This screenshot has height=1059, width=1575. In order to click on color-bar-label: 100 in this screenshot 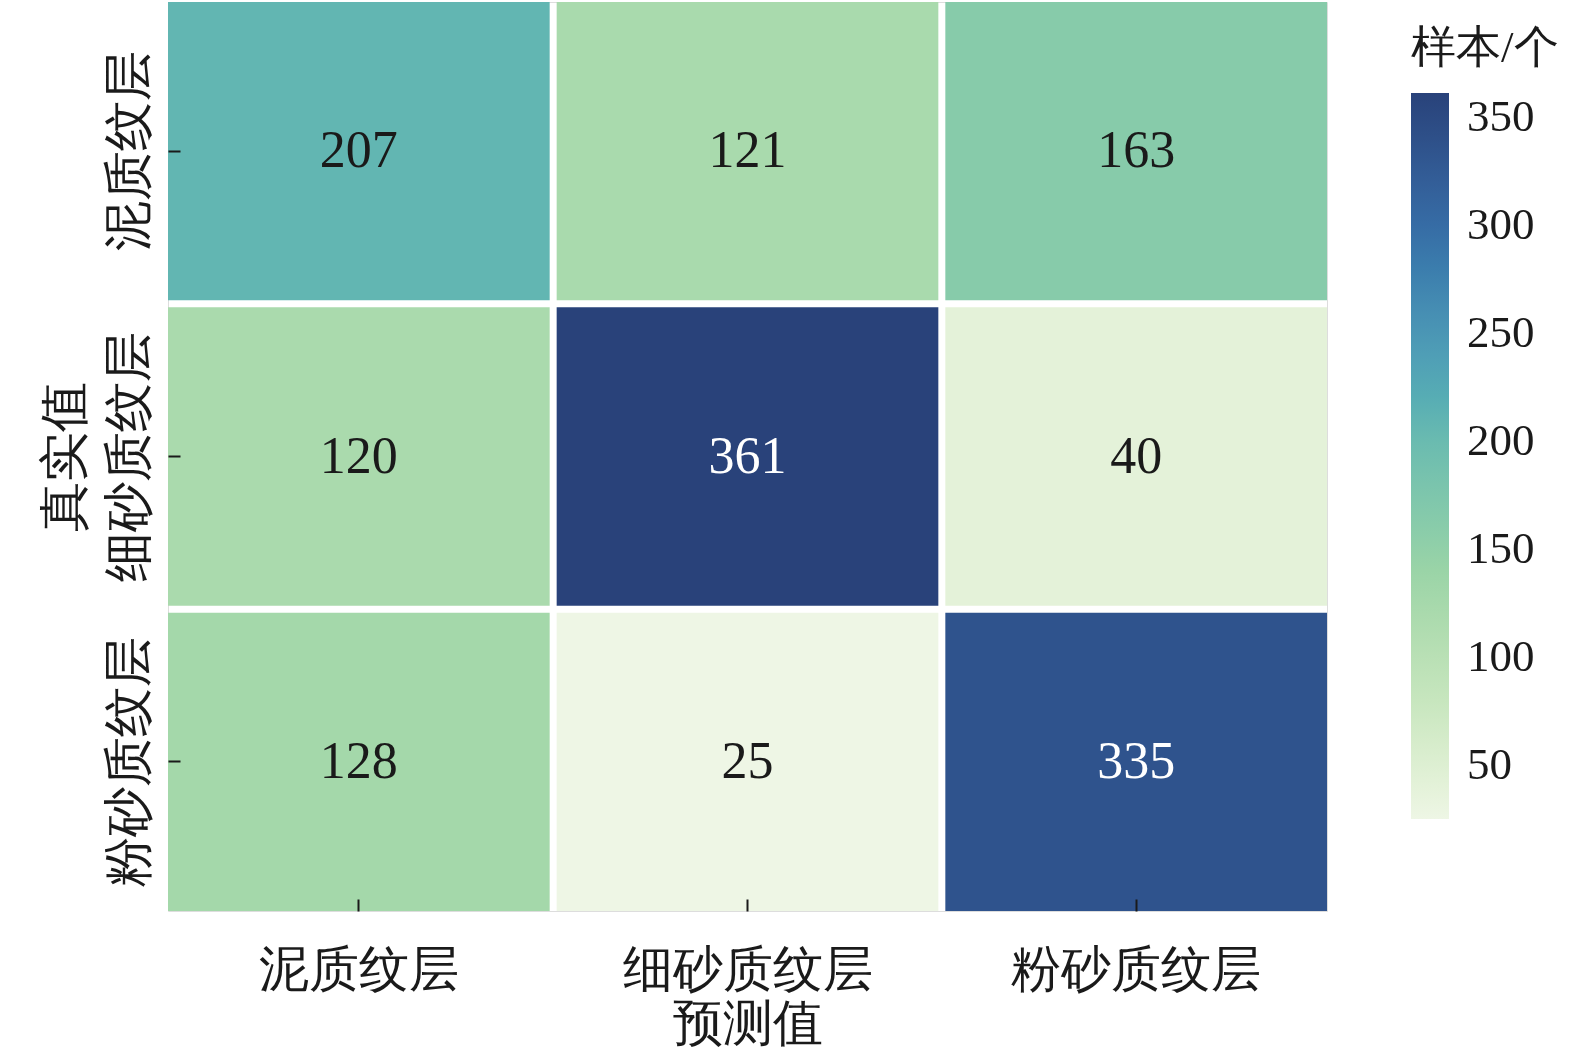, I will do `click(1501, 655)`.